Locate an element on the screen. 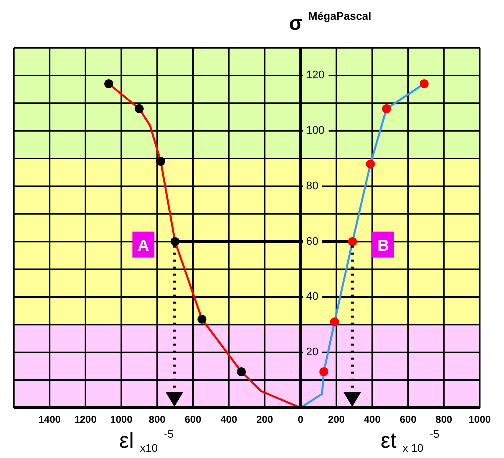 Image resolution: width=504 pixels, height=458 pixels. x-tick-label: 1400 is located at coordinates (50, 420).